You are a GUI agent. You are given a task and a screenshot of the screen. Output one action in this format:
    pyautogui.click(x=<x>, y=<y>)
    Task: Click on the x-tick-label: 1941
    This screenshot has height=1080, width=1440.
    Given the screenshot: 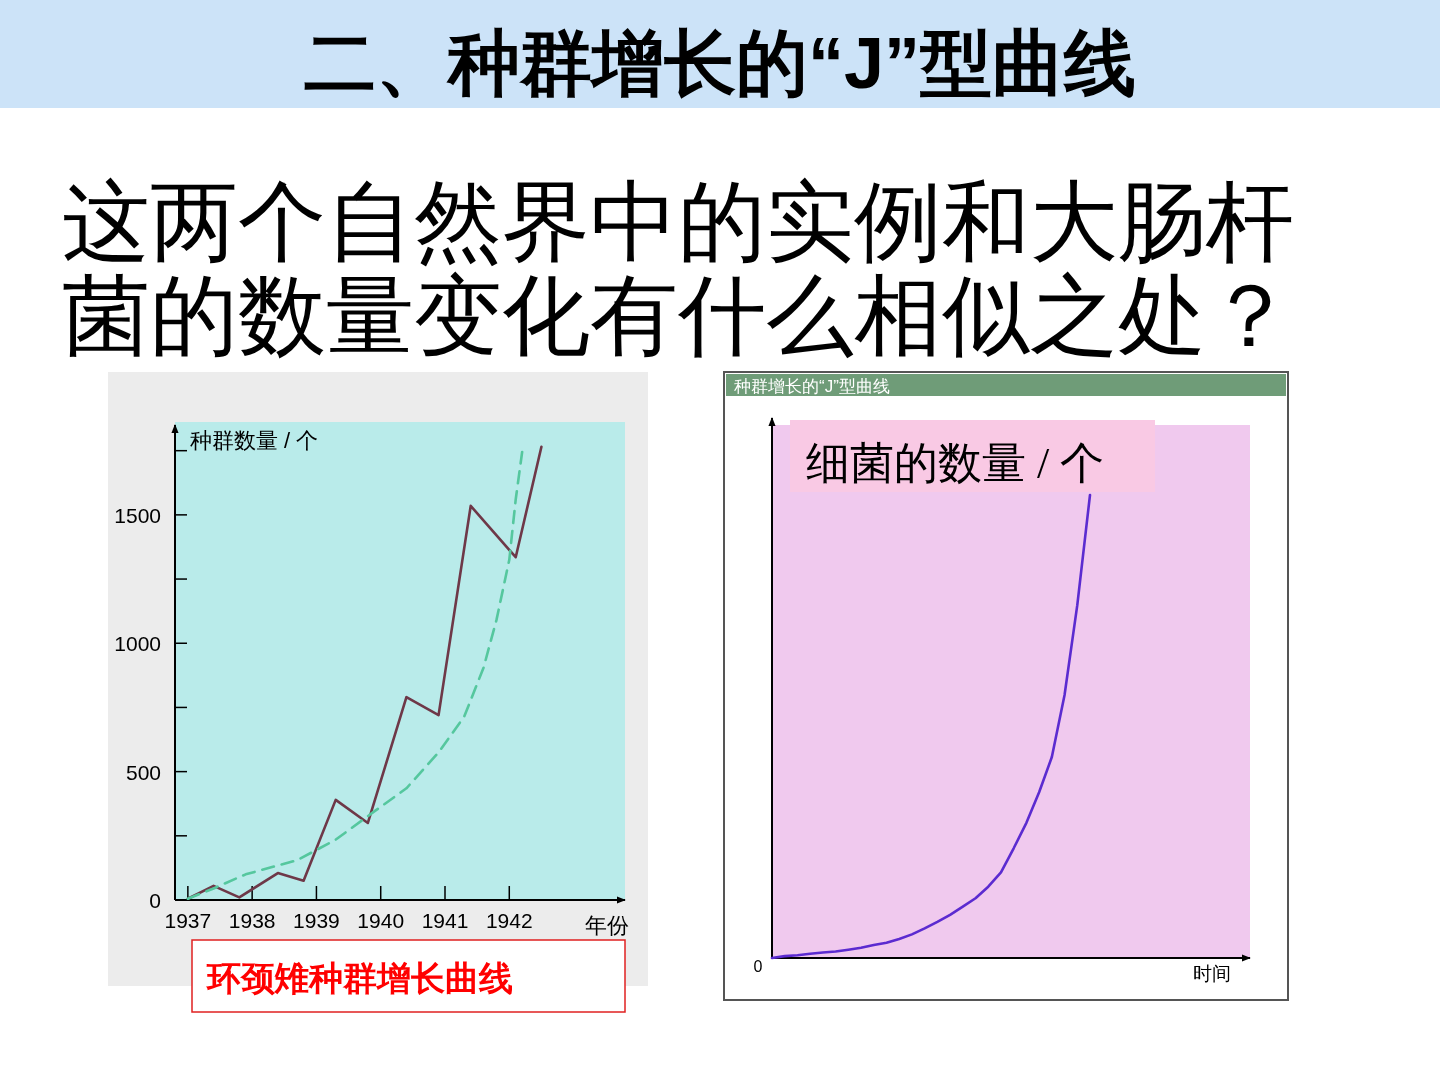 What is the action you would take?
    pyautogui.click(x=445, y=920)
    